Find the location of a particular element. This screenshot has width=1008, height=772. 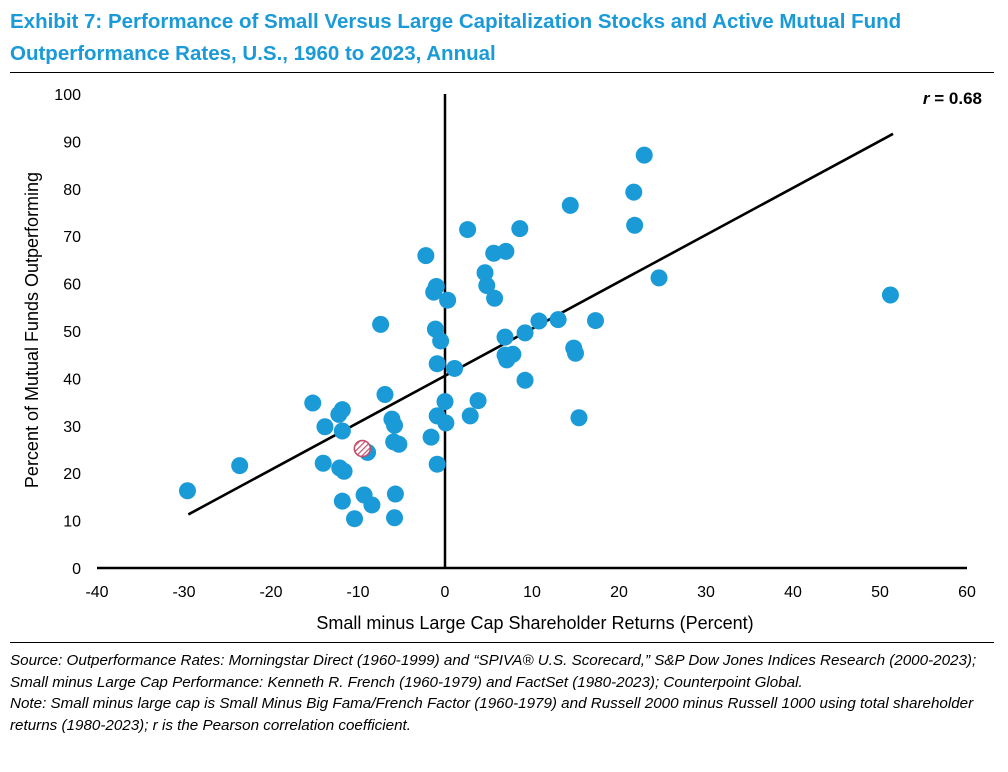

correlation-annotation: r = 0.68 is located at coordinates (952, 98).